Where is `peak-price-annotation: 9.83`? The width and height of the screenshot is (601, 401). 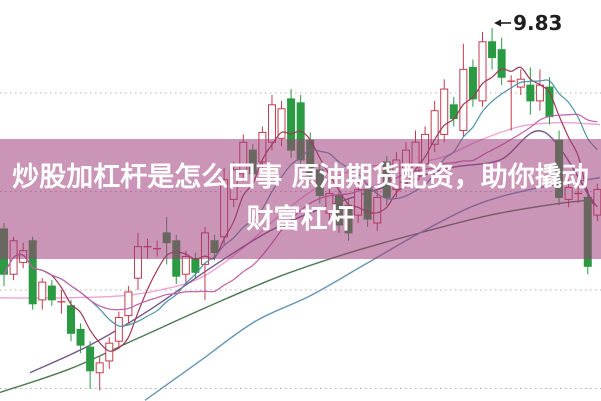
peak-price-annotation: 9.83 is located at coordinates (538, 22).